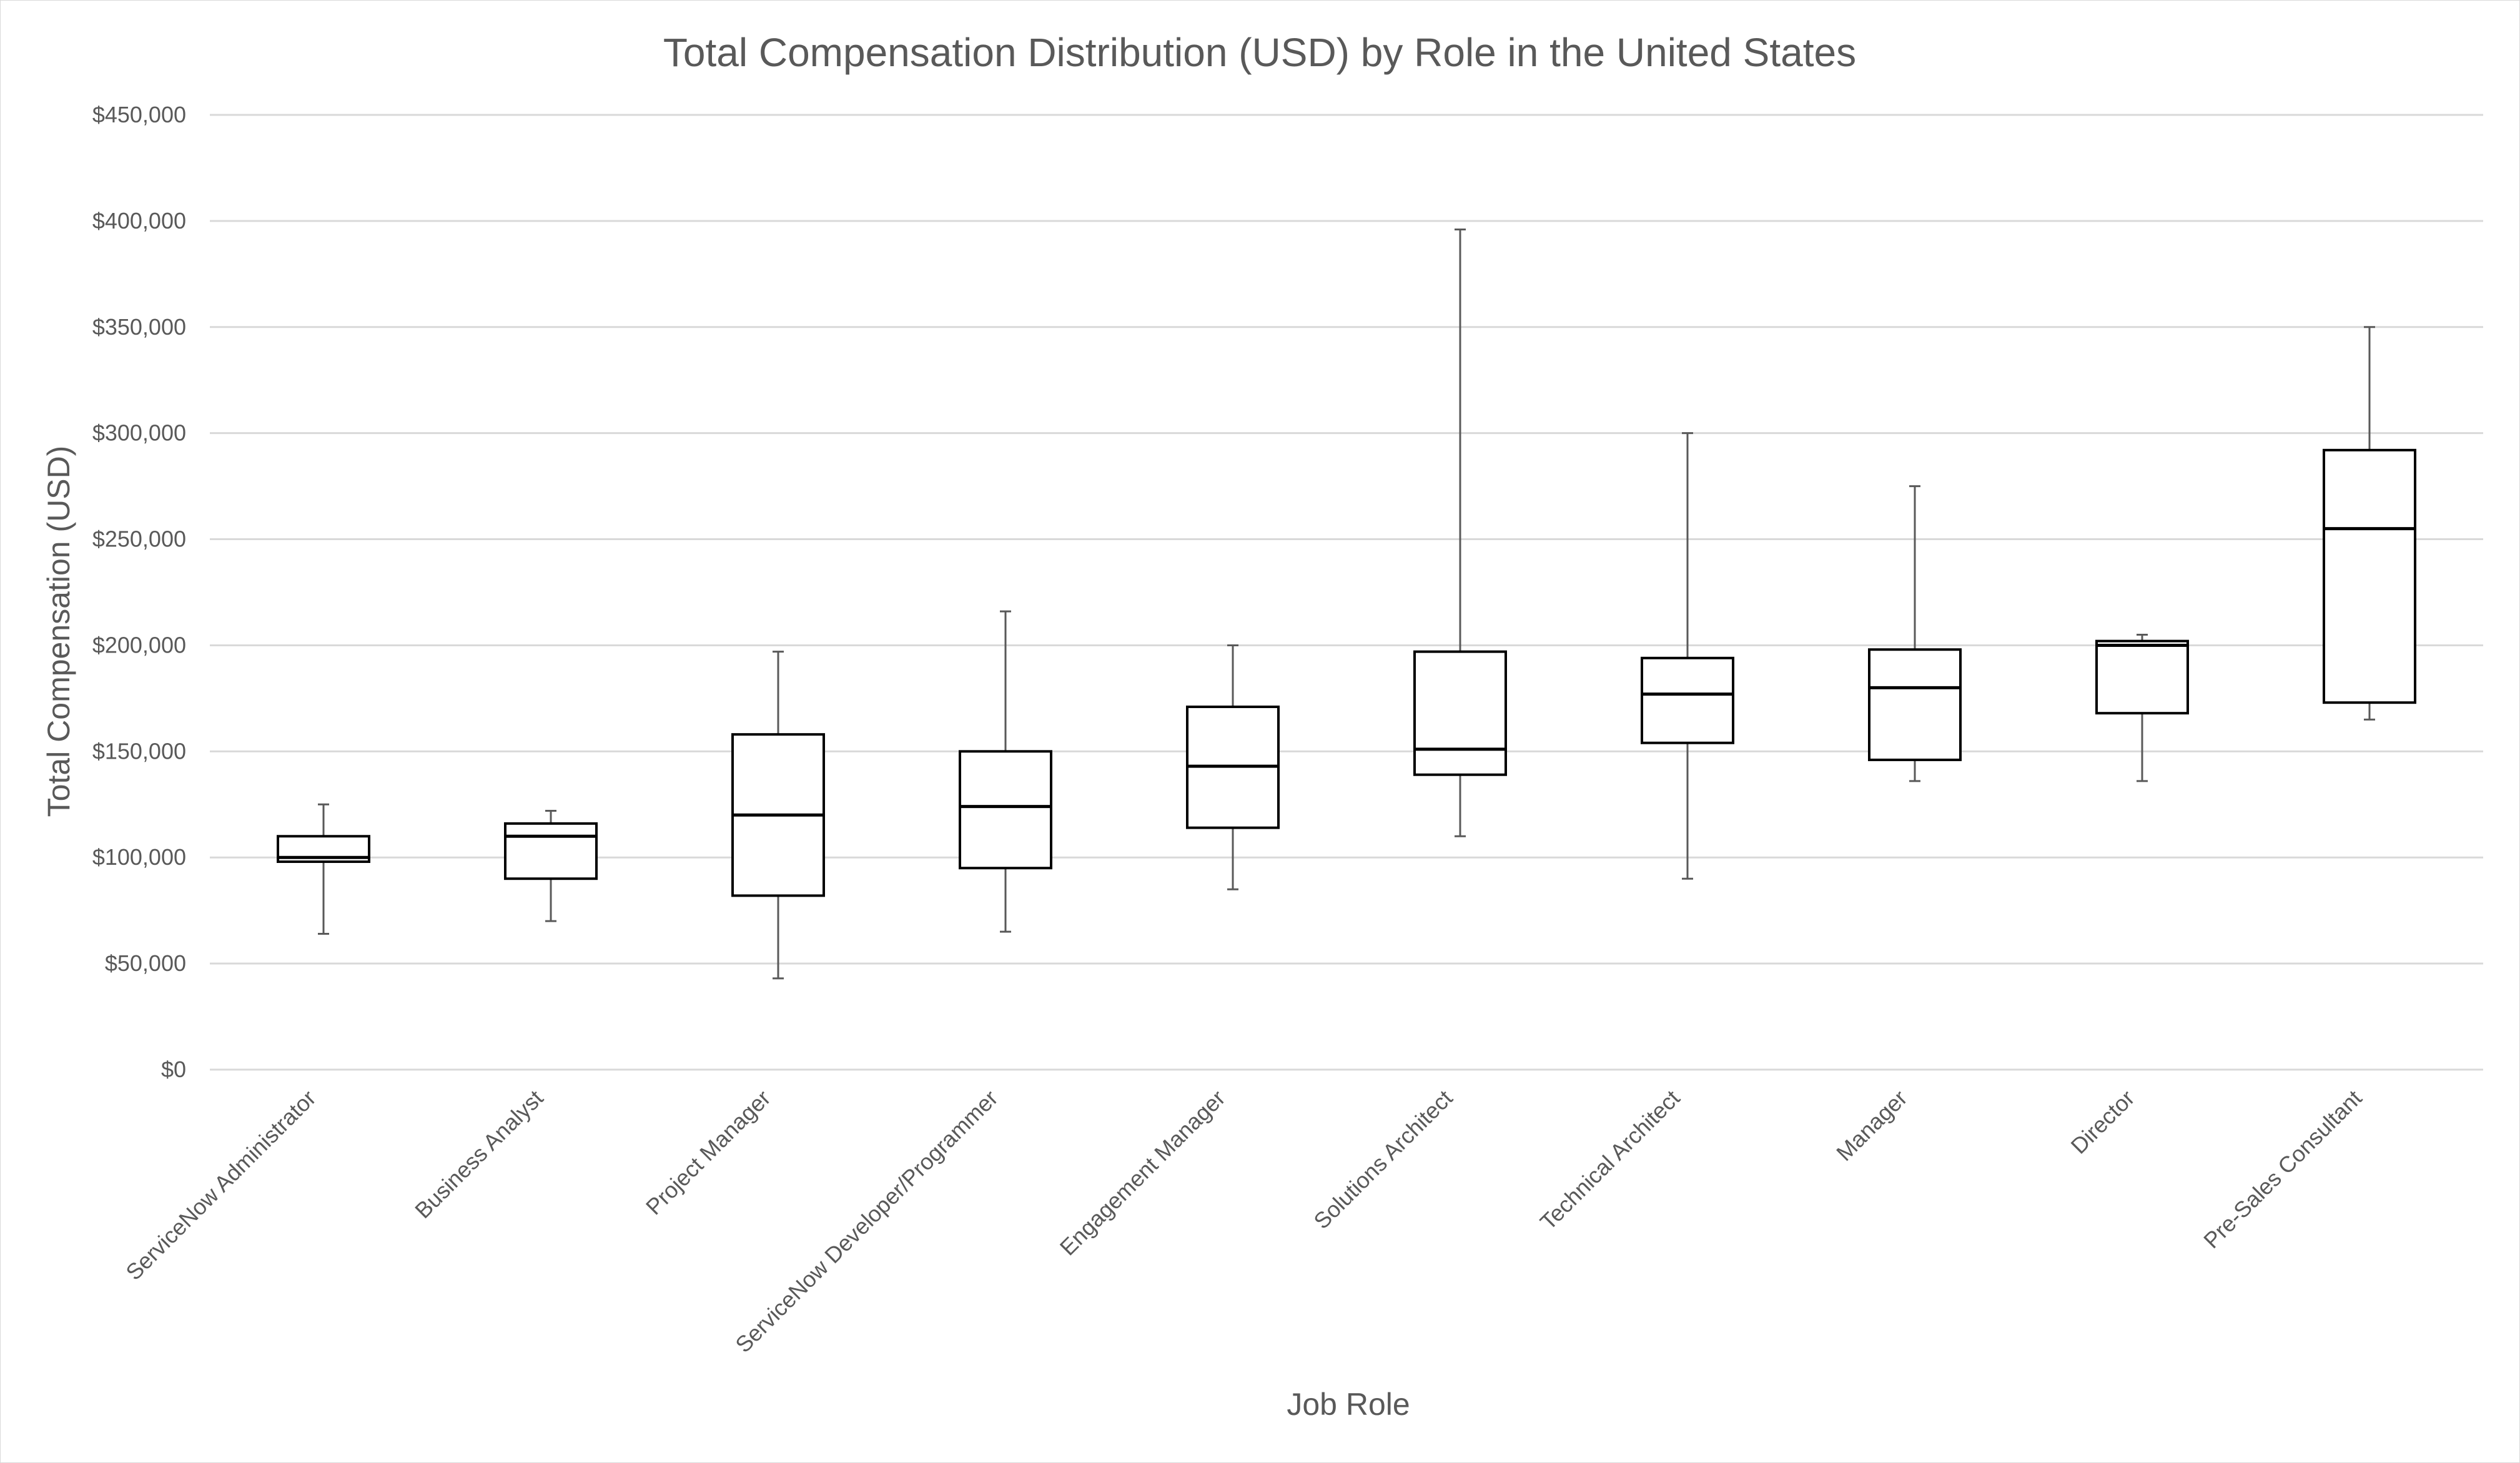 The height and width of the screenshot is (1463, 2520). I want to click on y-tick-label: $400,000, so click(139, 221).